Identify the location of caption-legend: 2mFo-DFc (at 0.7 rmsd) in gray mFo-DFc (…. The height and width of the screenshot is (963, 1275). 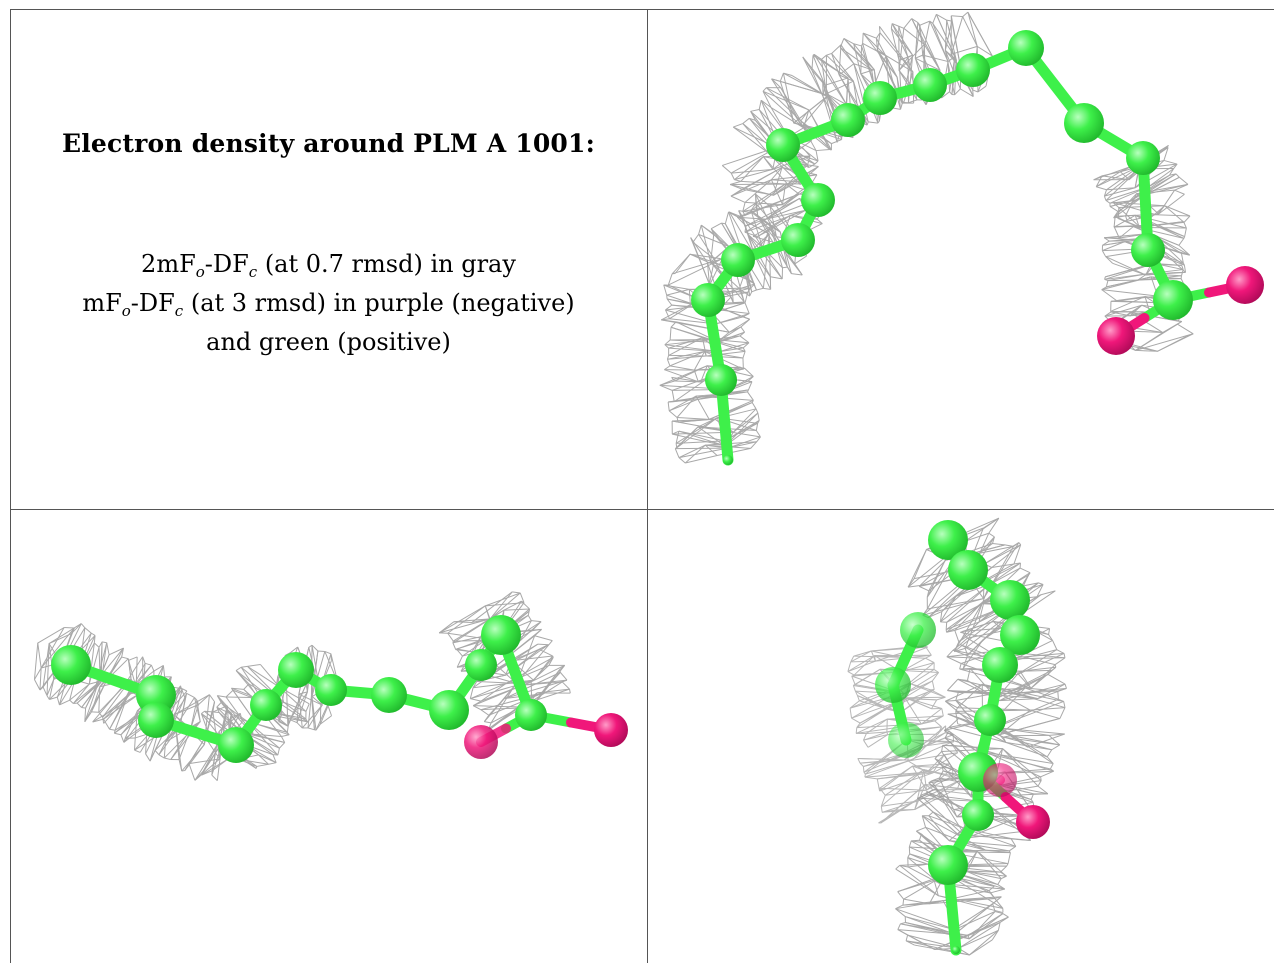
(328, 303).